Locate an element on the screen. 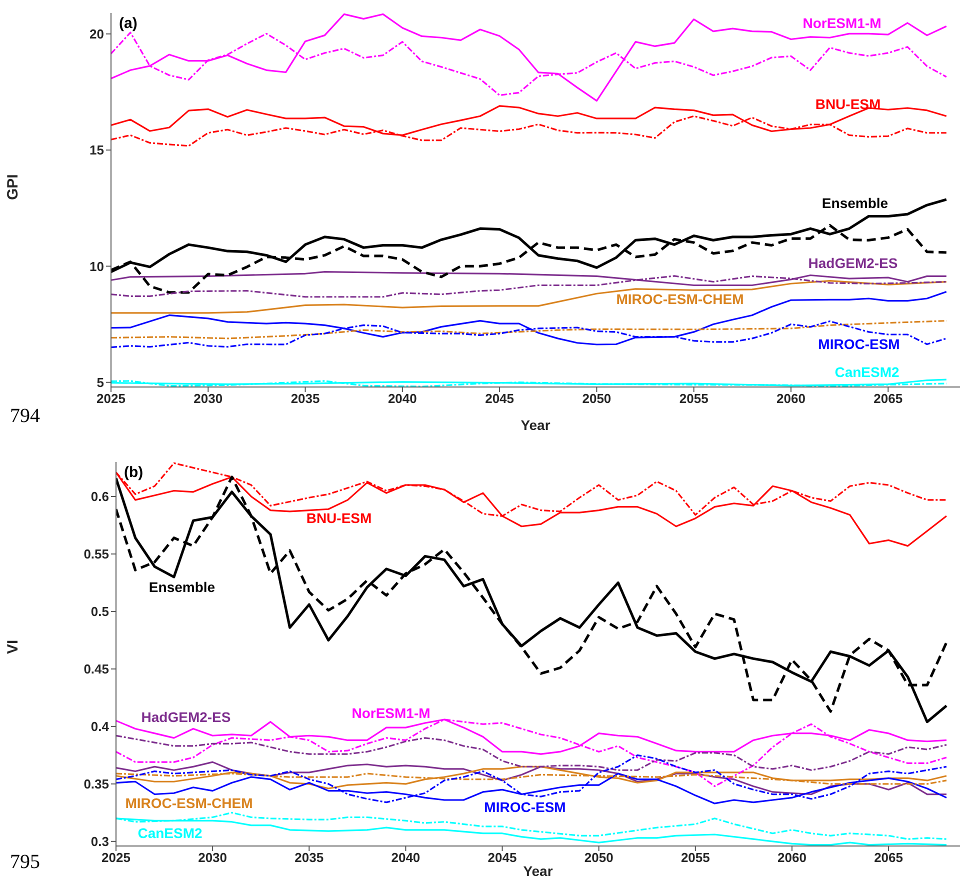 This screenshot has width=960, height=876. y-tick-label: 5 is located at coordinates (100, 382).